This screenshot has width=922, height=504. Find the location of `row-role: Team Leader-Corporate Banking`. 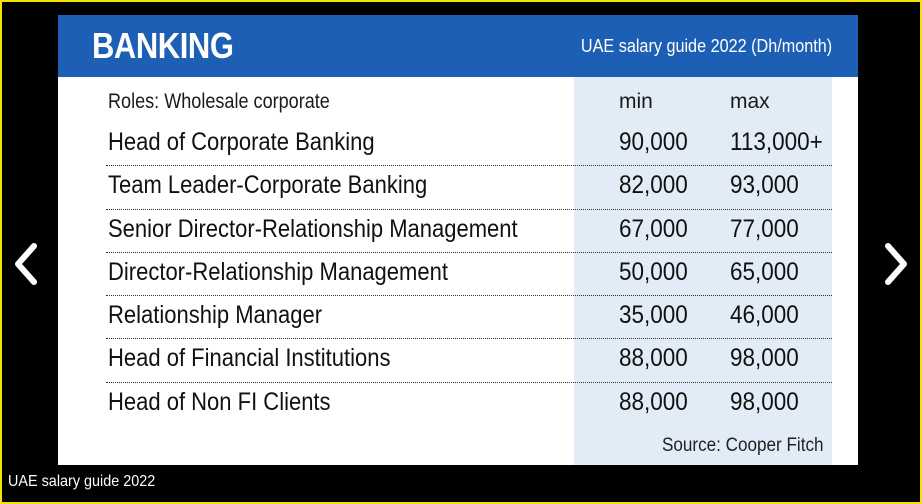

row-role: Team Leader-Corporate Banking is located at coordinates (268, 185).